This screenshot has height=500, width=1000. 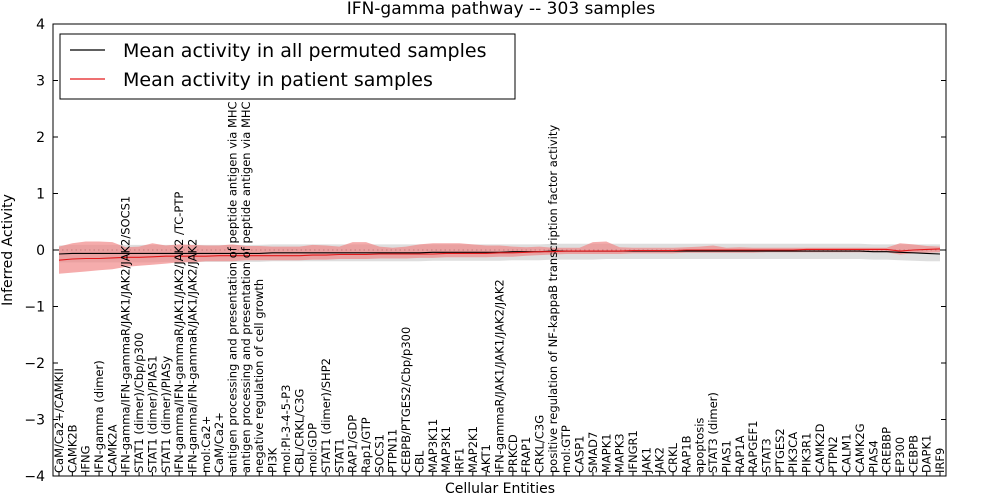 What do you see at coordinates (304, 51) in the screenshot?
I see `legend-label-permuted: Mean activity in all permuted samples` at bounding box center [304, 51].